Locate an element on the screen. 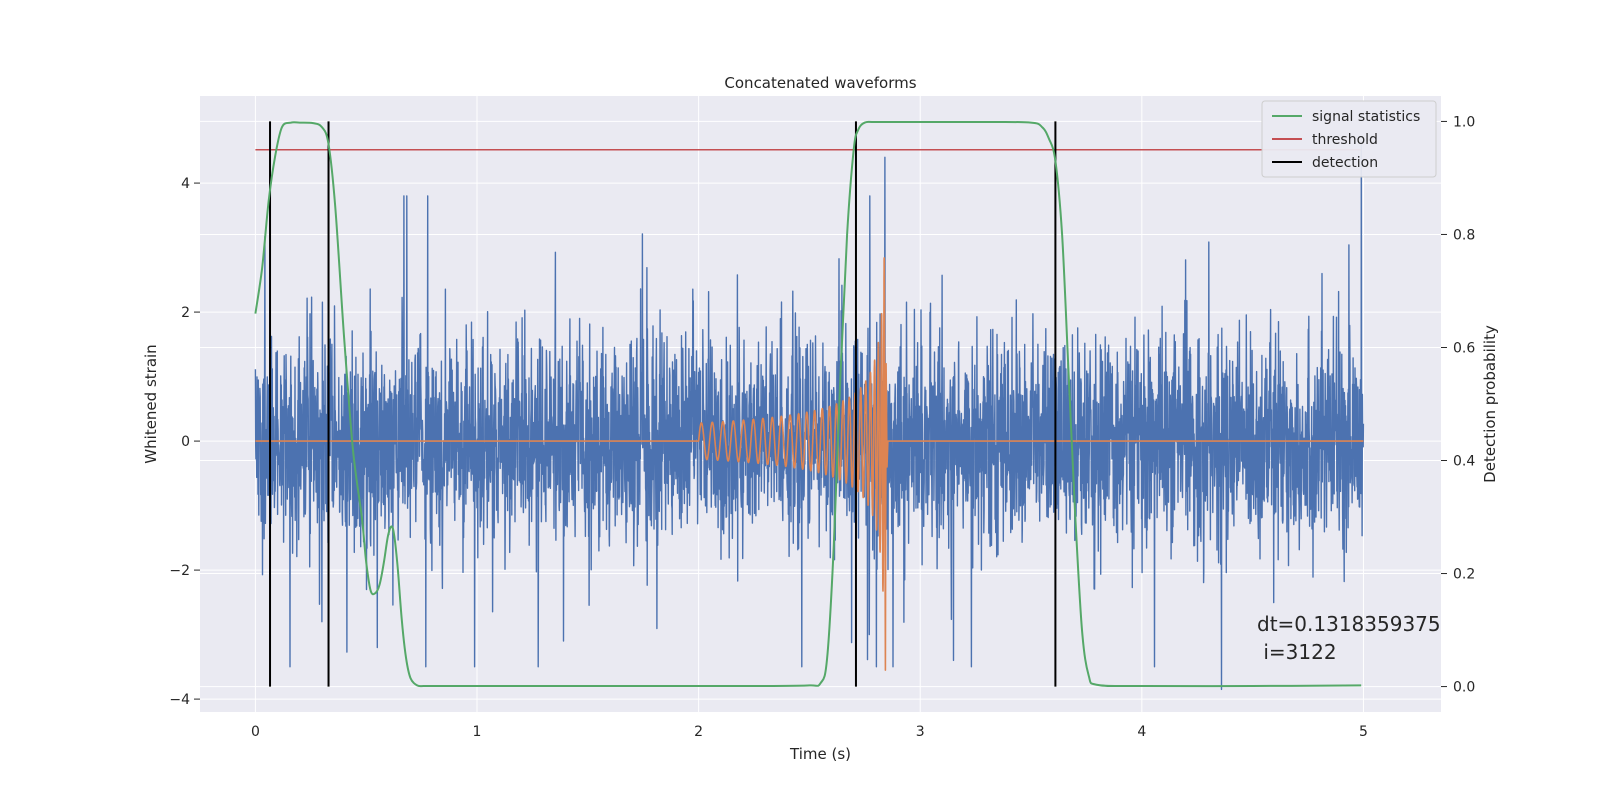  y-left-tick-label: 4 is located at coordinates (185, 184).